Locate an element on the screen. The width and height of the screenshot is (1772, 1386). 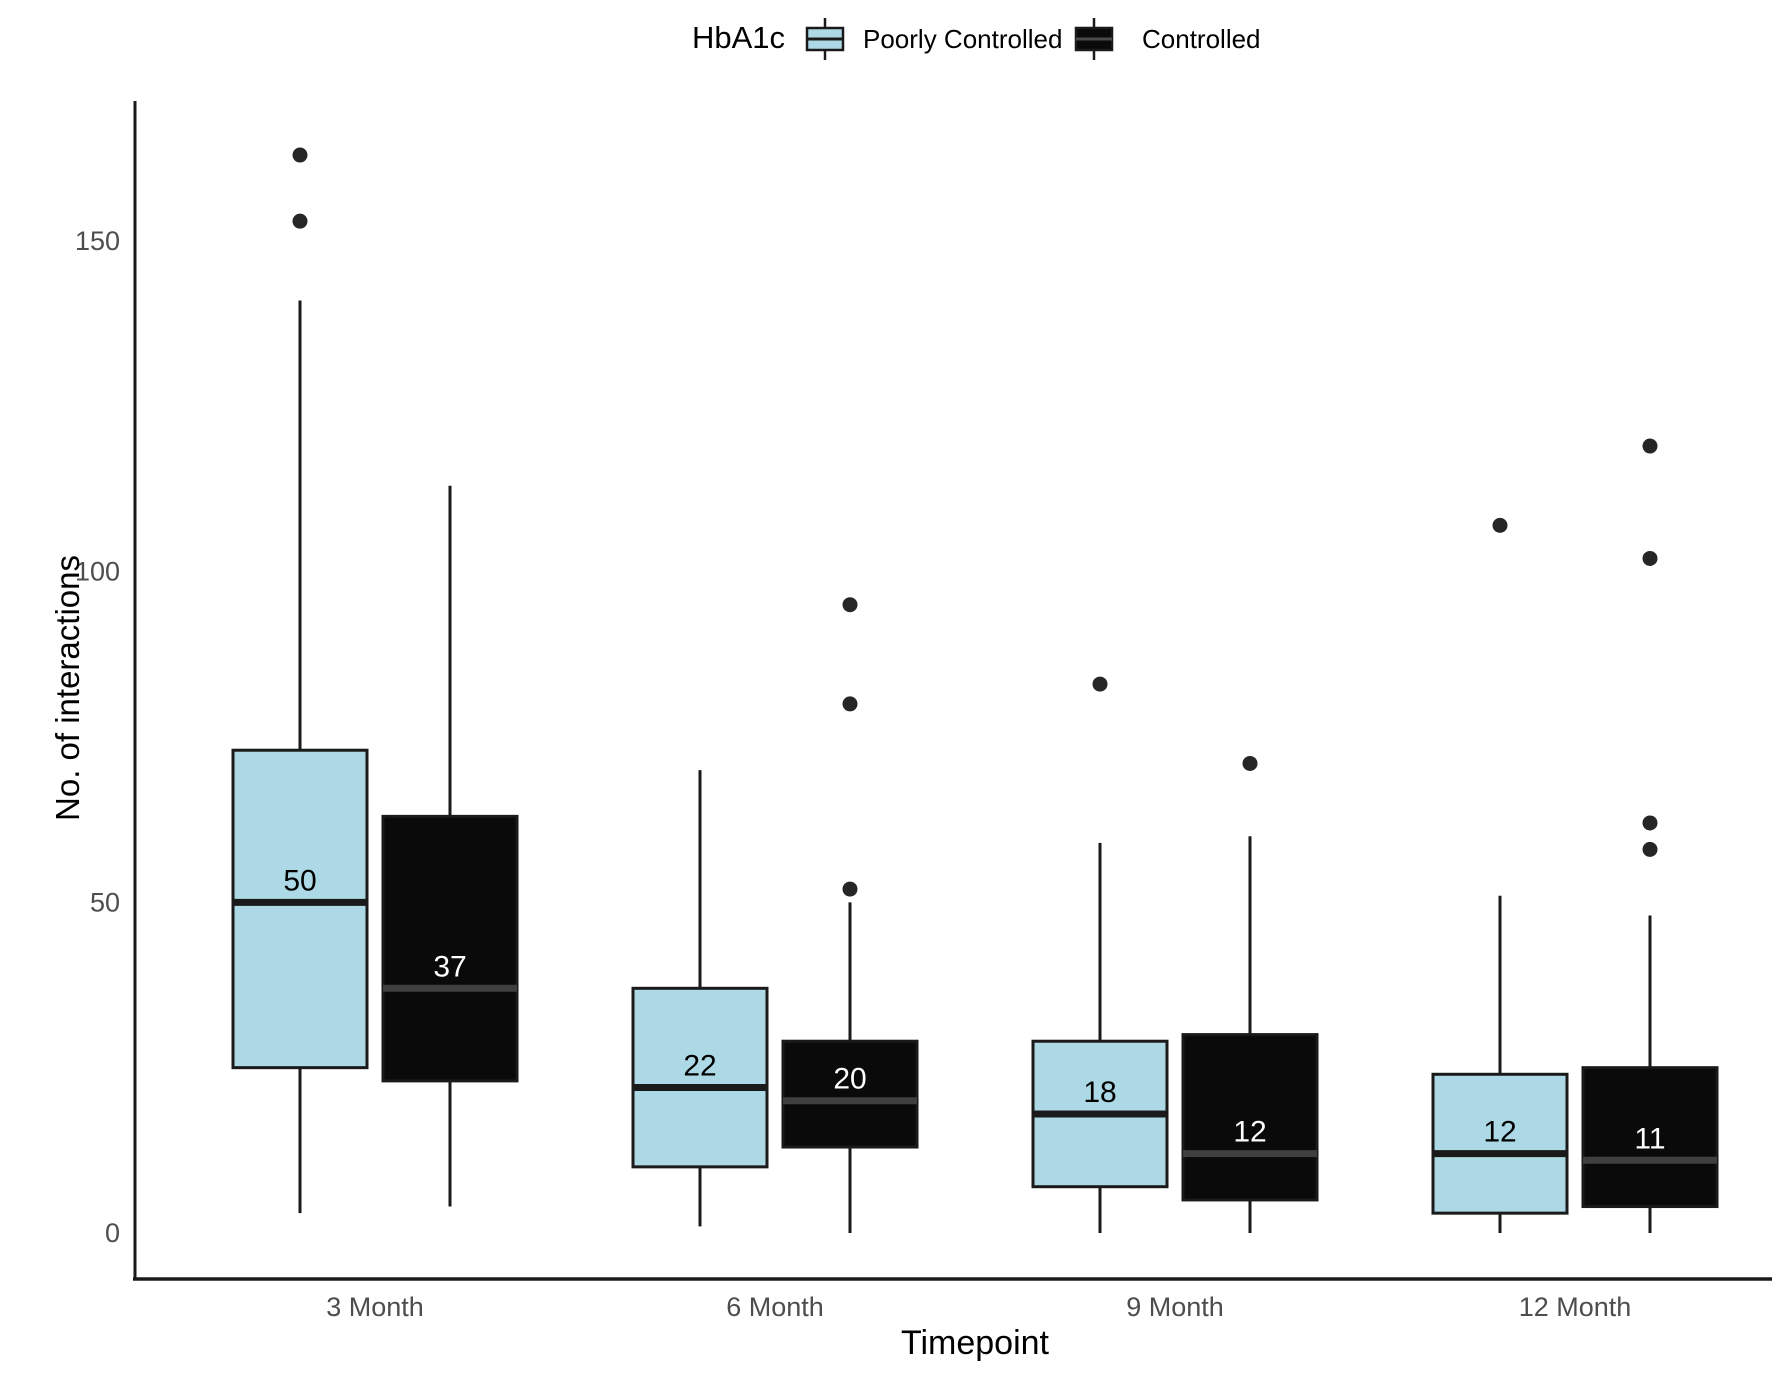
y-tick-label-50: 50 is located at coordinates (105, 902).